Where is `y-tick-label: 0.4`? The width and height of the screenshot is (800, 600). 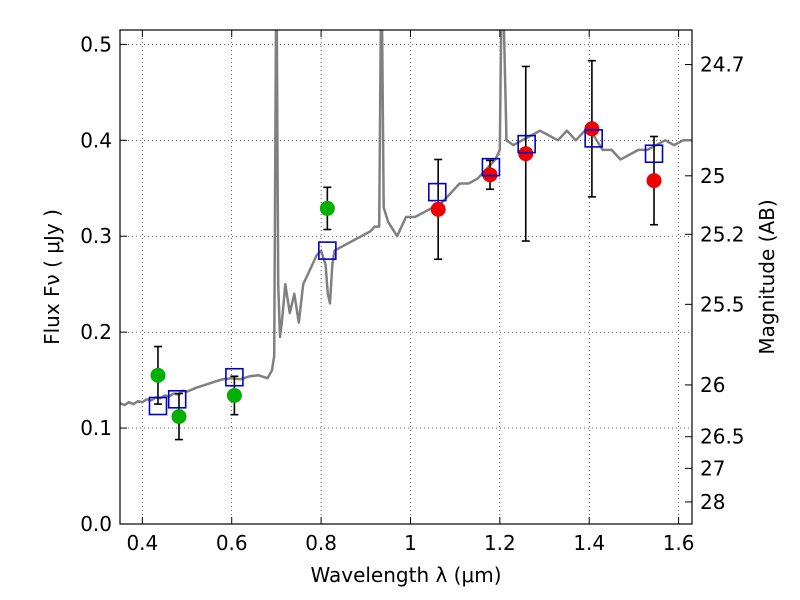 y-tick-label: 0.4 is located at coordinates (96, 140).